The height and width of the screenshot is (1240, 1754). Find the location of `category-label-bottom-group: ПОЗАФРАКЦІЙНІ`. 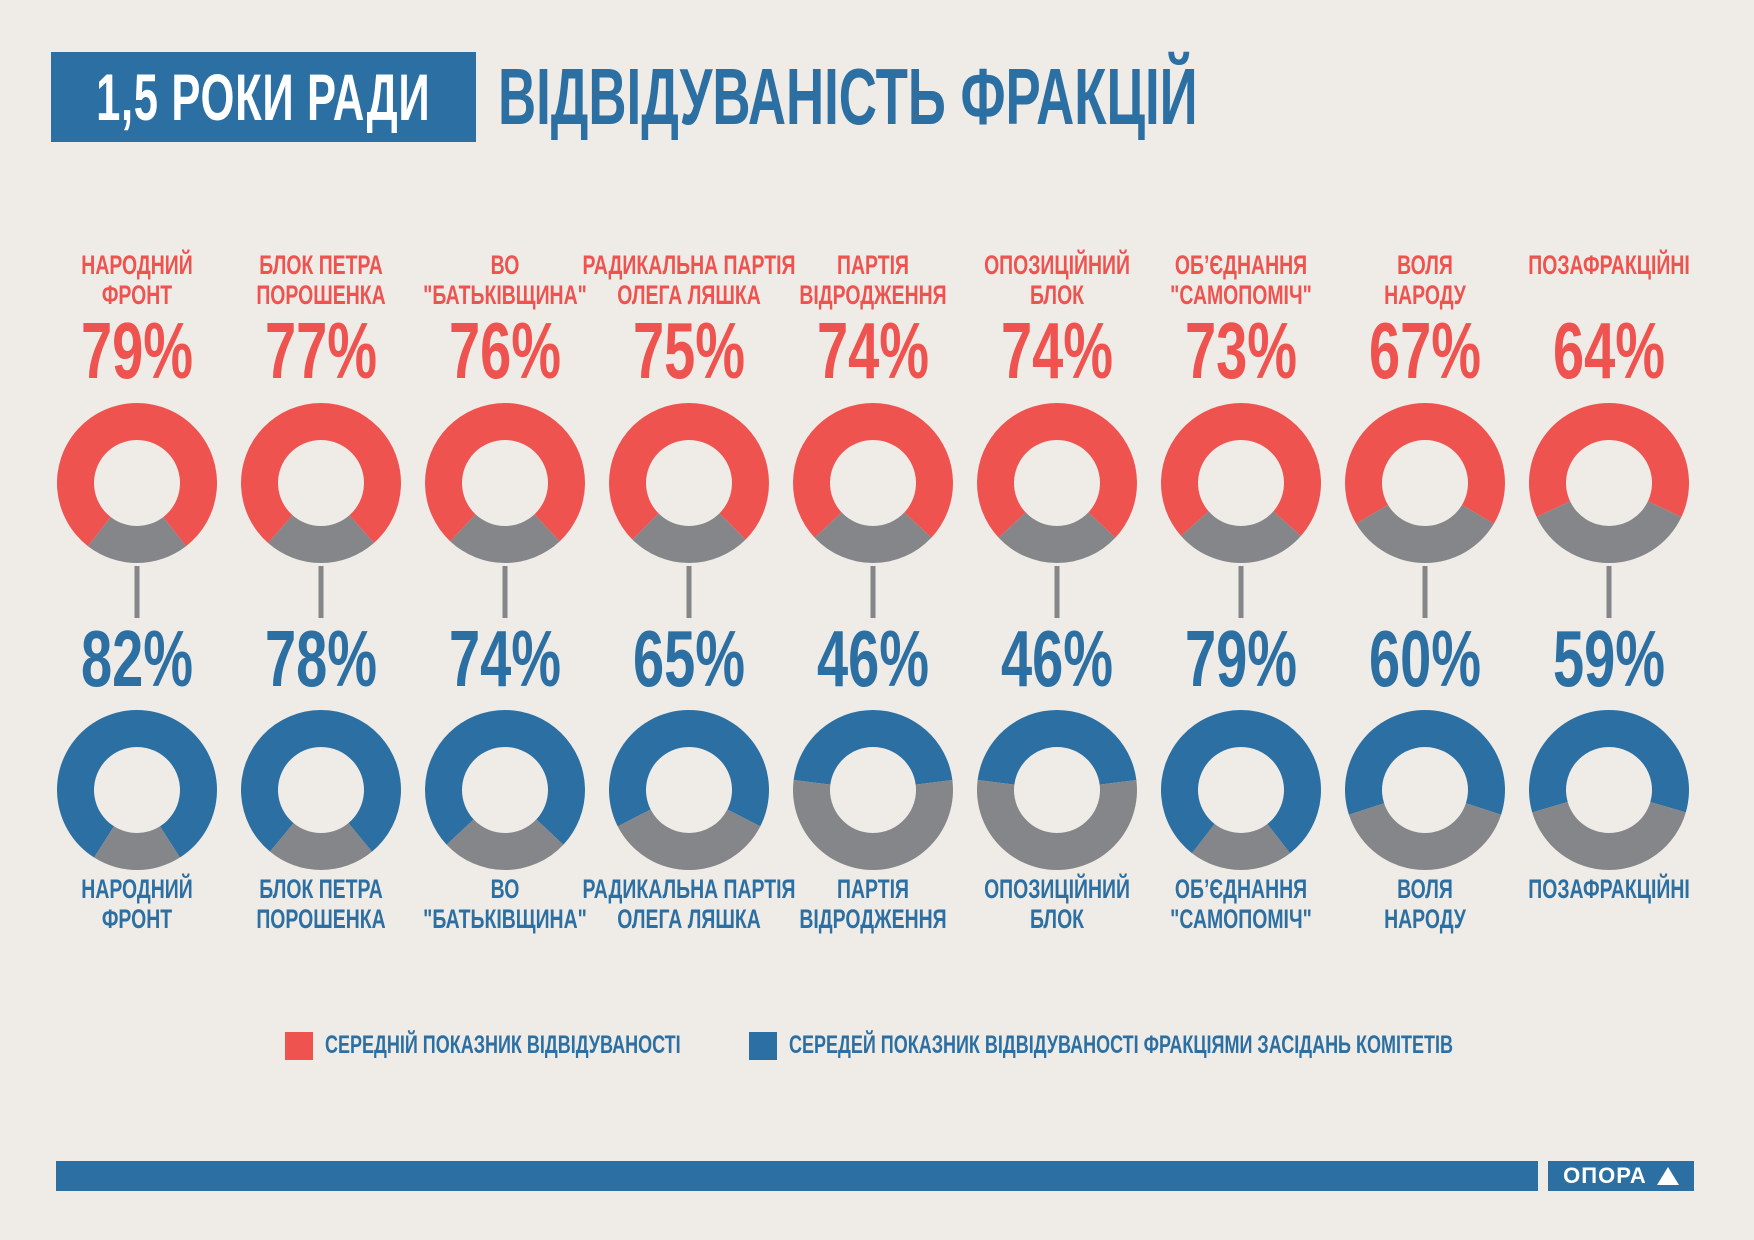

category-label-bottom-group: ПОЗАФРАКЦІЙНІ is located at coordinates (1609, 888).